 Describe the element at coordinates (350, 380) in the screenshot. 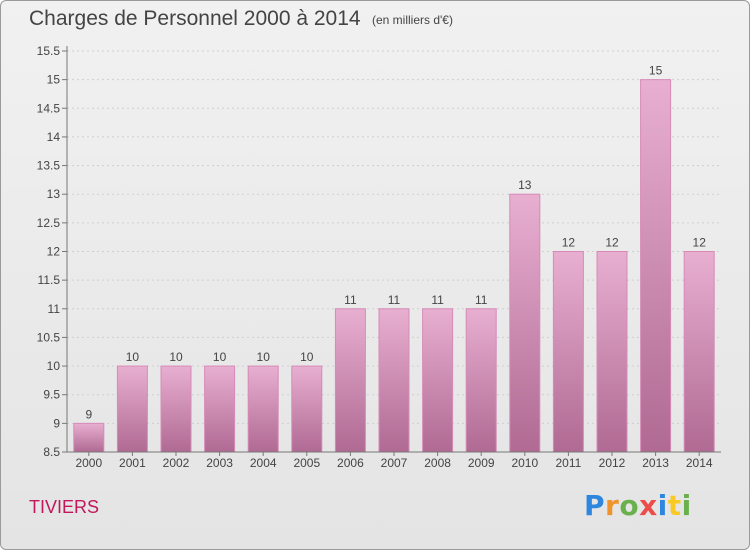

I see `bar-2006` at that location.